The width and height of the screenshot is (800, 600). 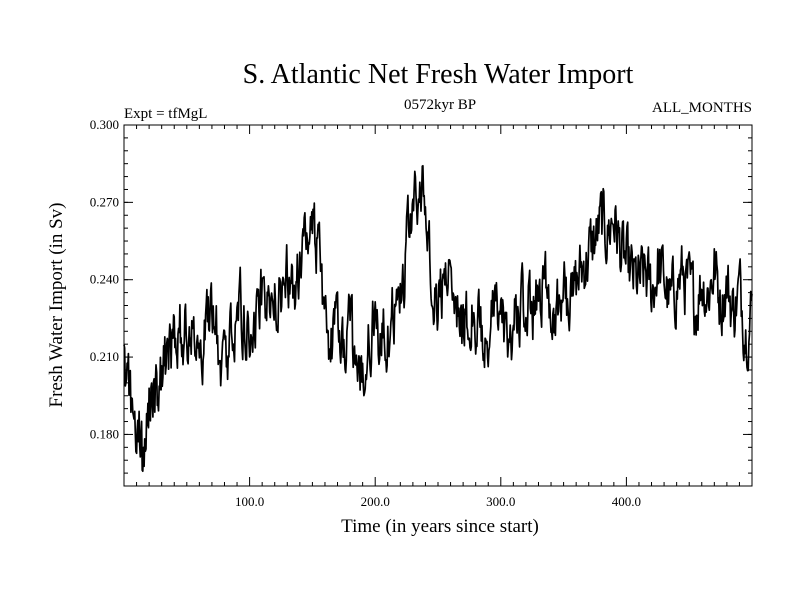 What do you see at coordinates (375, 501) in the screenshot?
I see `x-tick-label: 200.0` at bounding box center [375, 501].